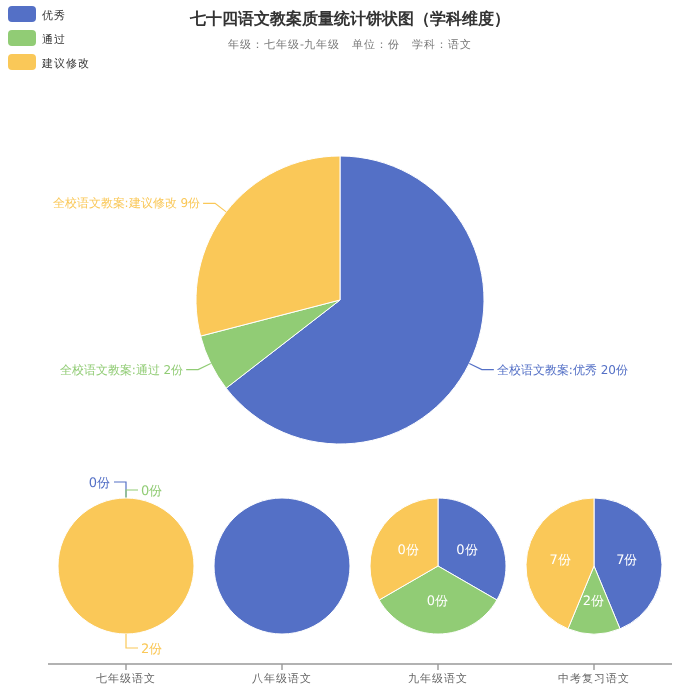 The width and height of the screenshot is (700, 700). Describe the element at coordinates (349, 18) in the screenshot. I see `chart-title: 七十四语文教案质量统计饼状图（学科维度）` at that location.